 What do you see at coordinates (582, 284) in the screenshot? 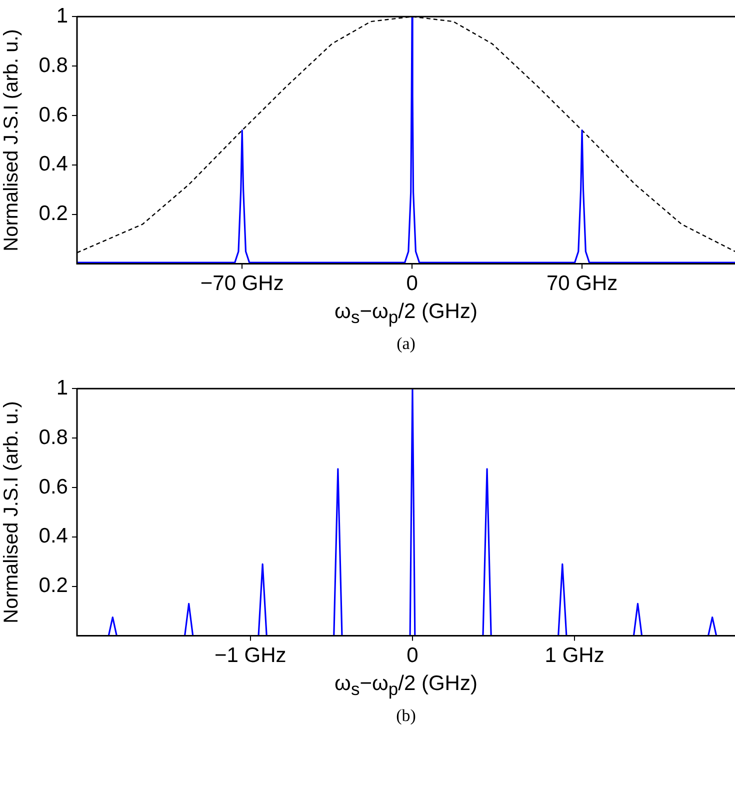
I see `x-tick-label: 70 GHz` at bounding box center [582, 284].